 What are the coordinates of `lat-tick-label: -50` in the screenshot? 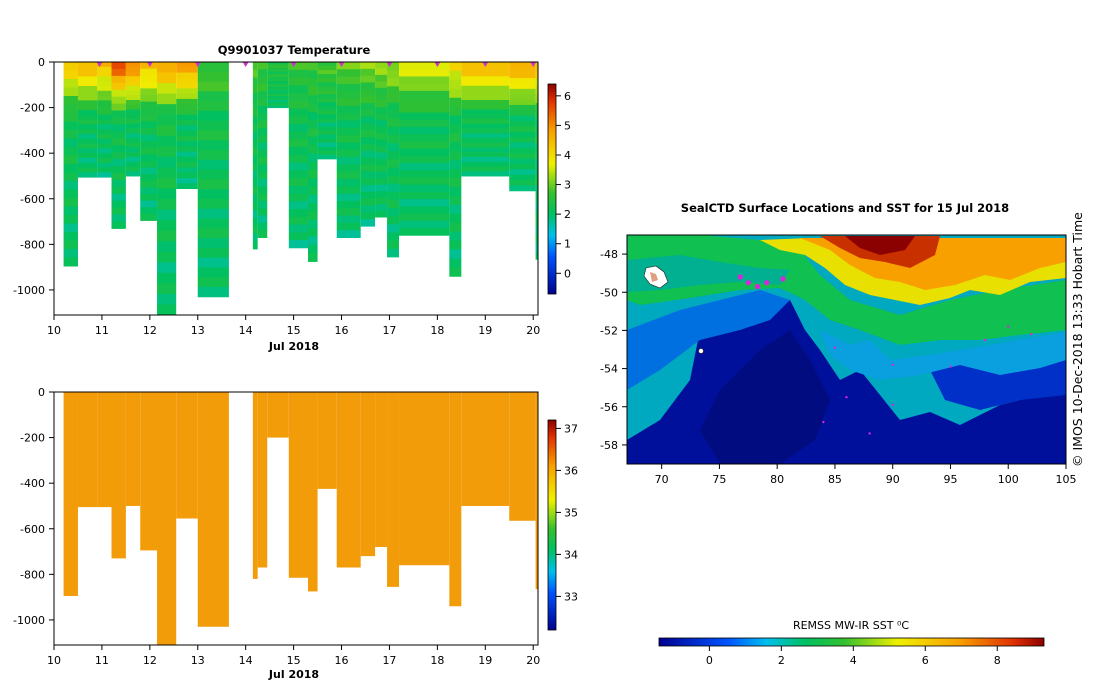 It's located at (609, 292).